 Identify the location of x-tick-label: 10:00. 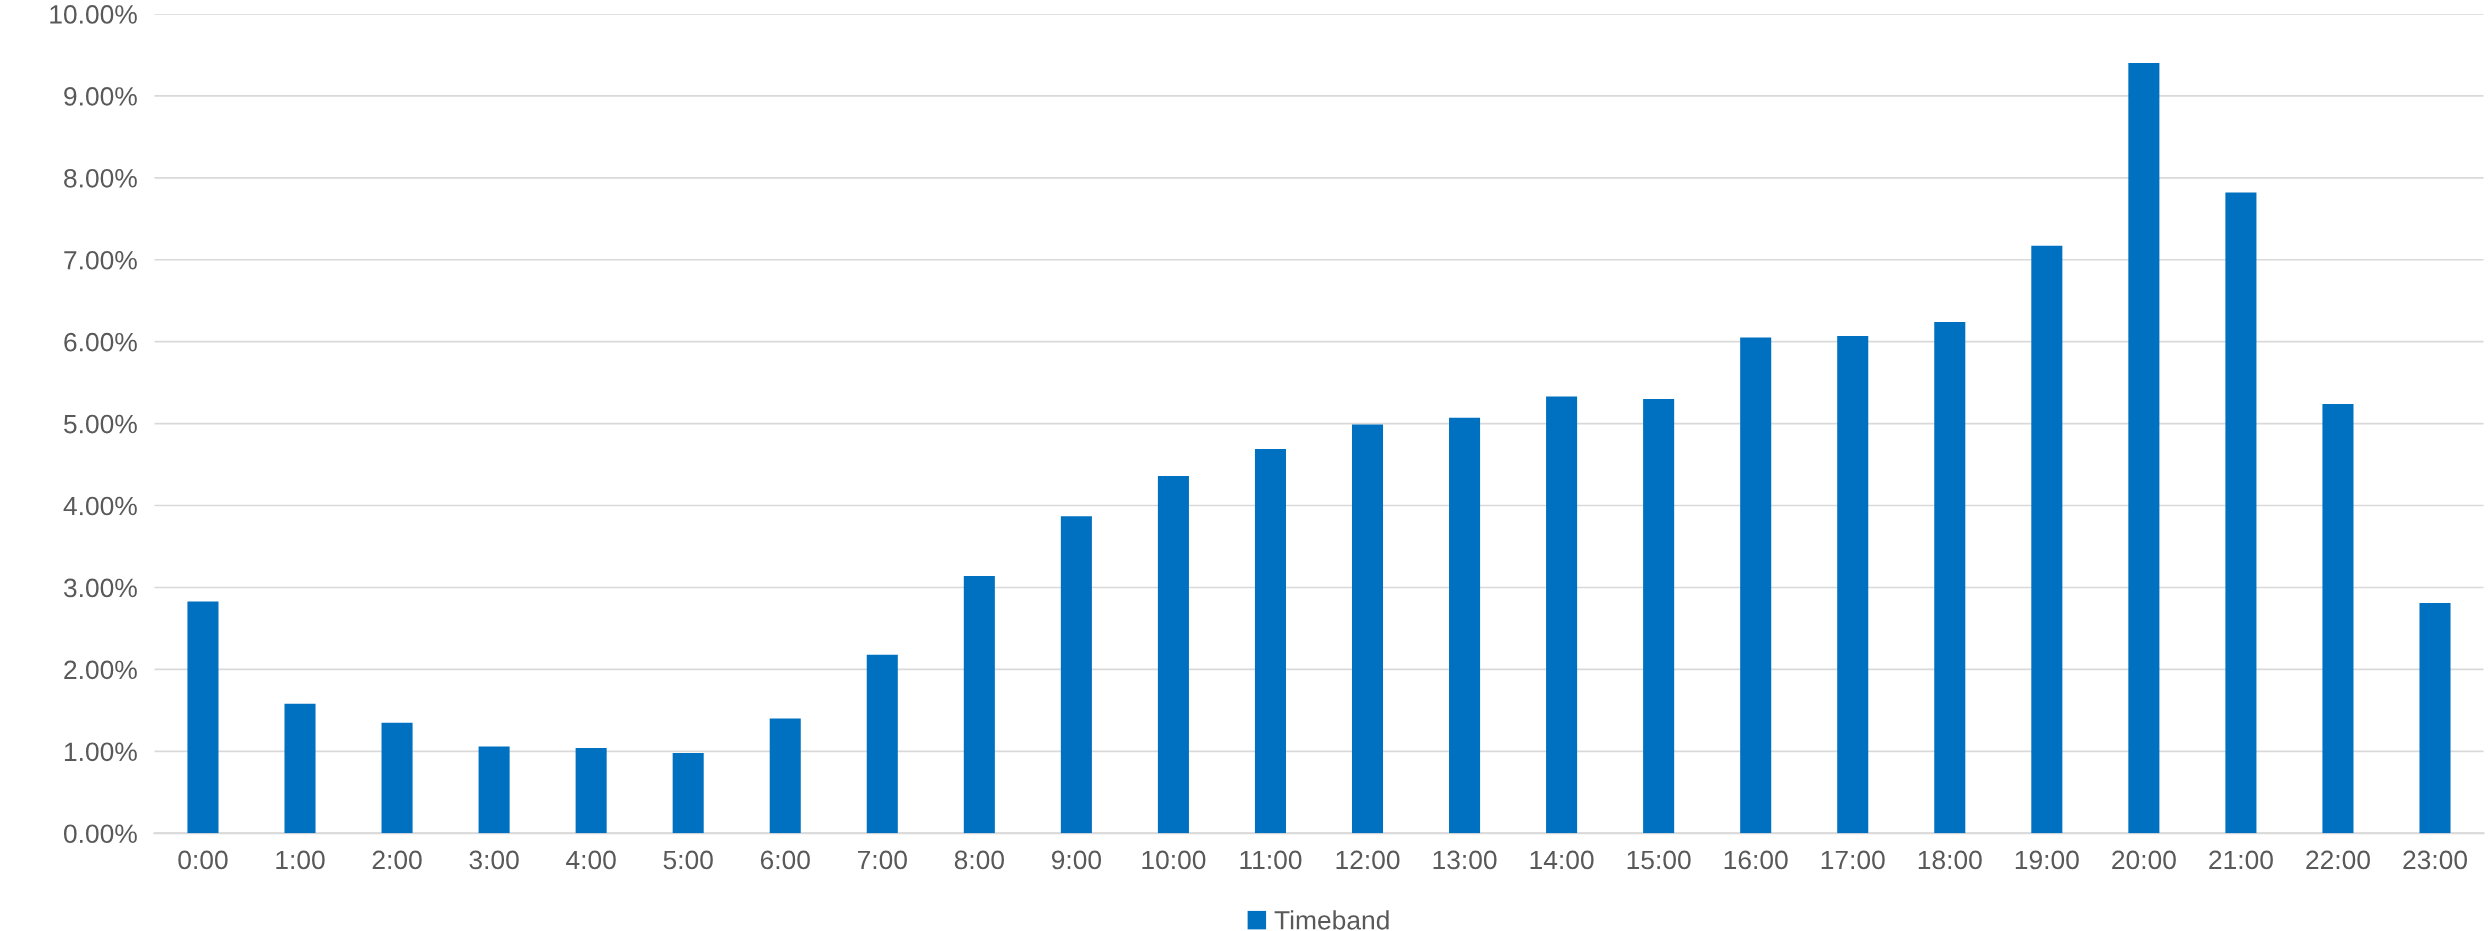
(1174, 860).